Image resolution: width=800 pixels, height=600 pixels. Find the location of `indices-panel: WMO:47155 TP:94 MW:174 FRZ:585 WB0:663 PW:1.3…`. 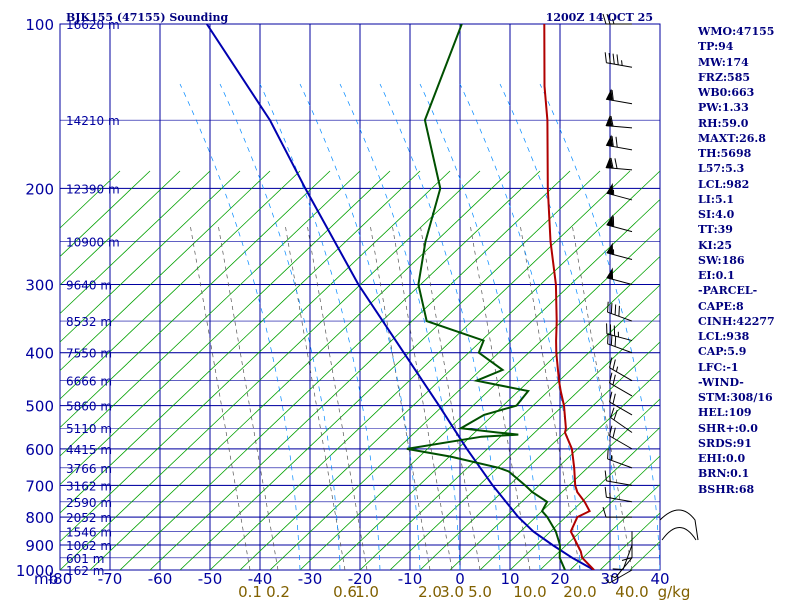

indices-panel: WMO:47155 TP:94 MW:174 FRZ:585 WB0:663 PW:1.3… is located at coordinates (748, 260).